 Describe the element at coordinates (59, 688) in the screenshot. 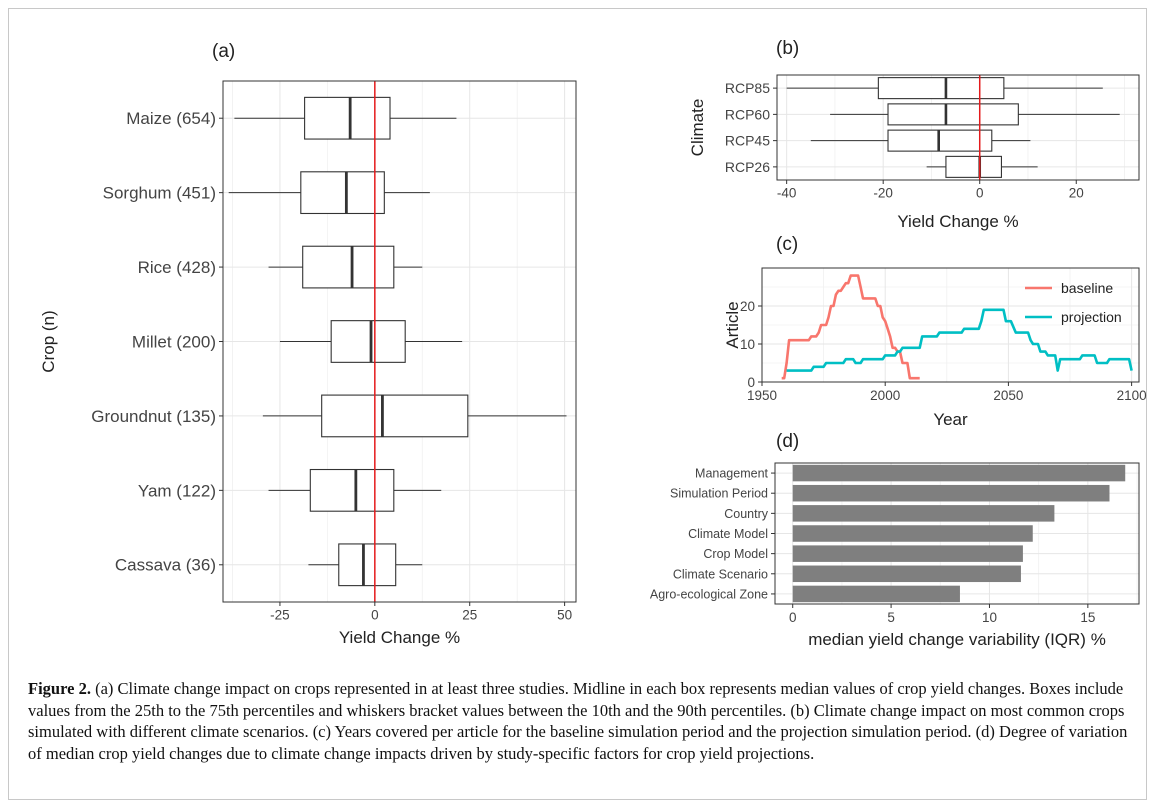

I see `caption-label: Figure 2.` at that location.